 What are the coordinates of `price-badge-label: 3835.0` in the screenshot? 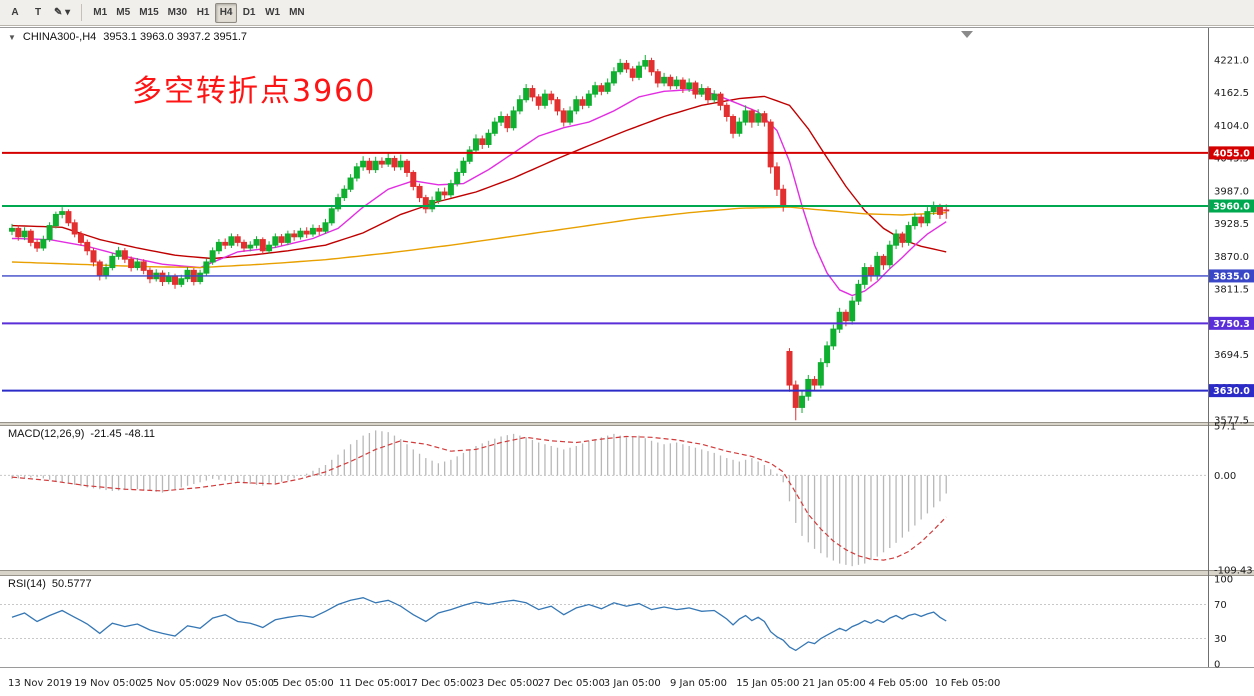 It's located at (1231, 276).